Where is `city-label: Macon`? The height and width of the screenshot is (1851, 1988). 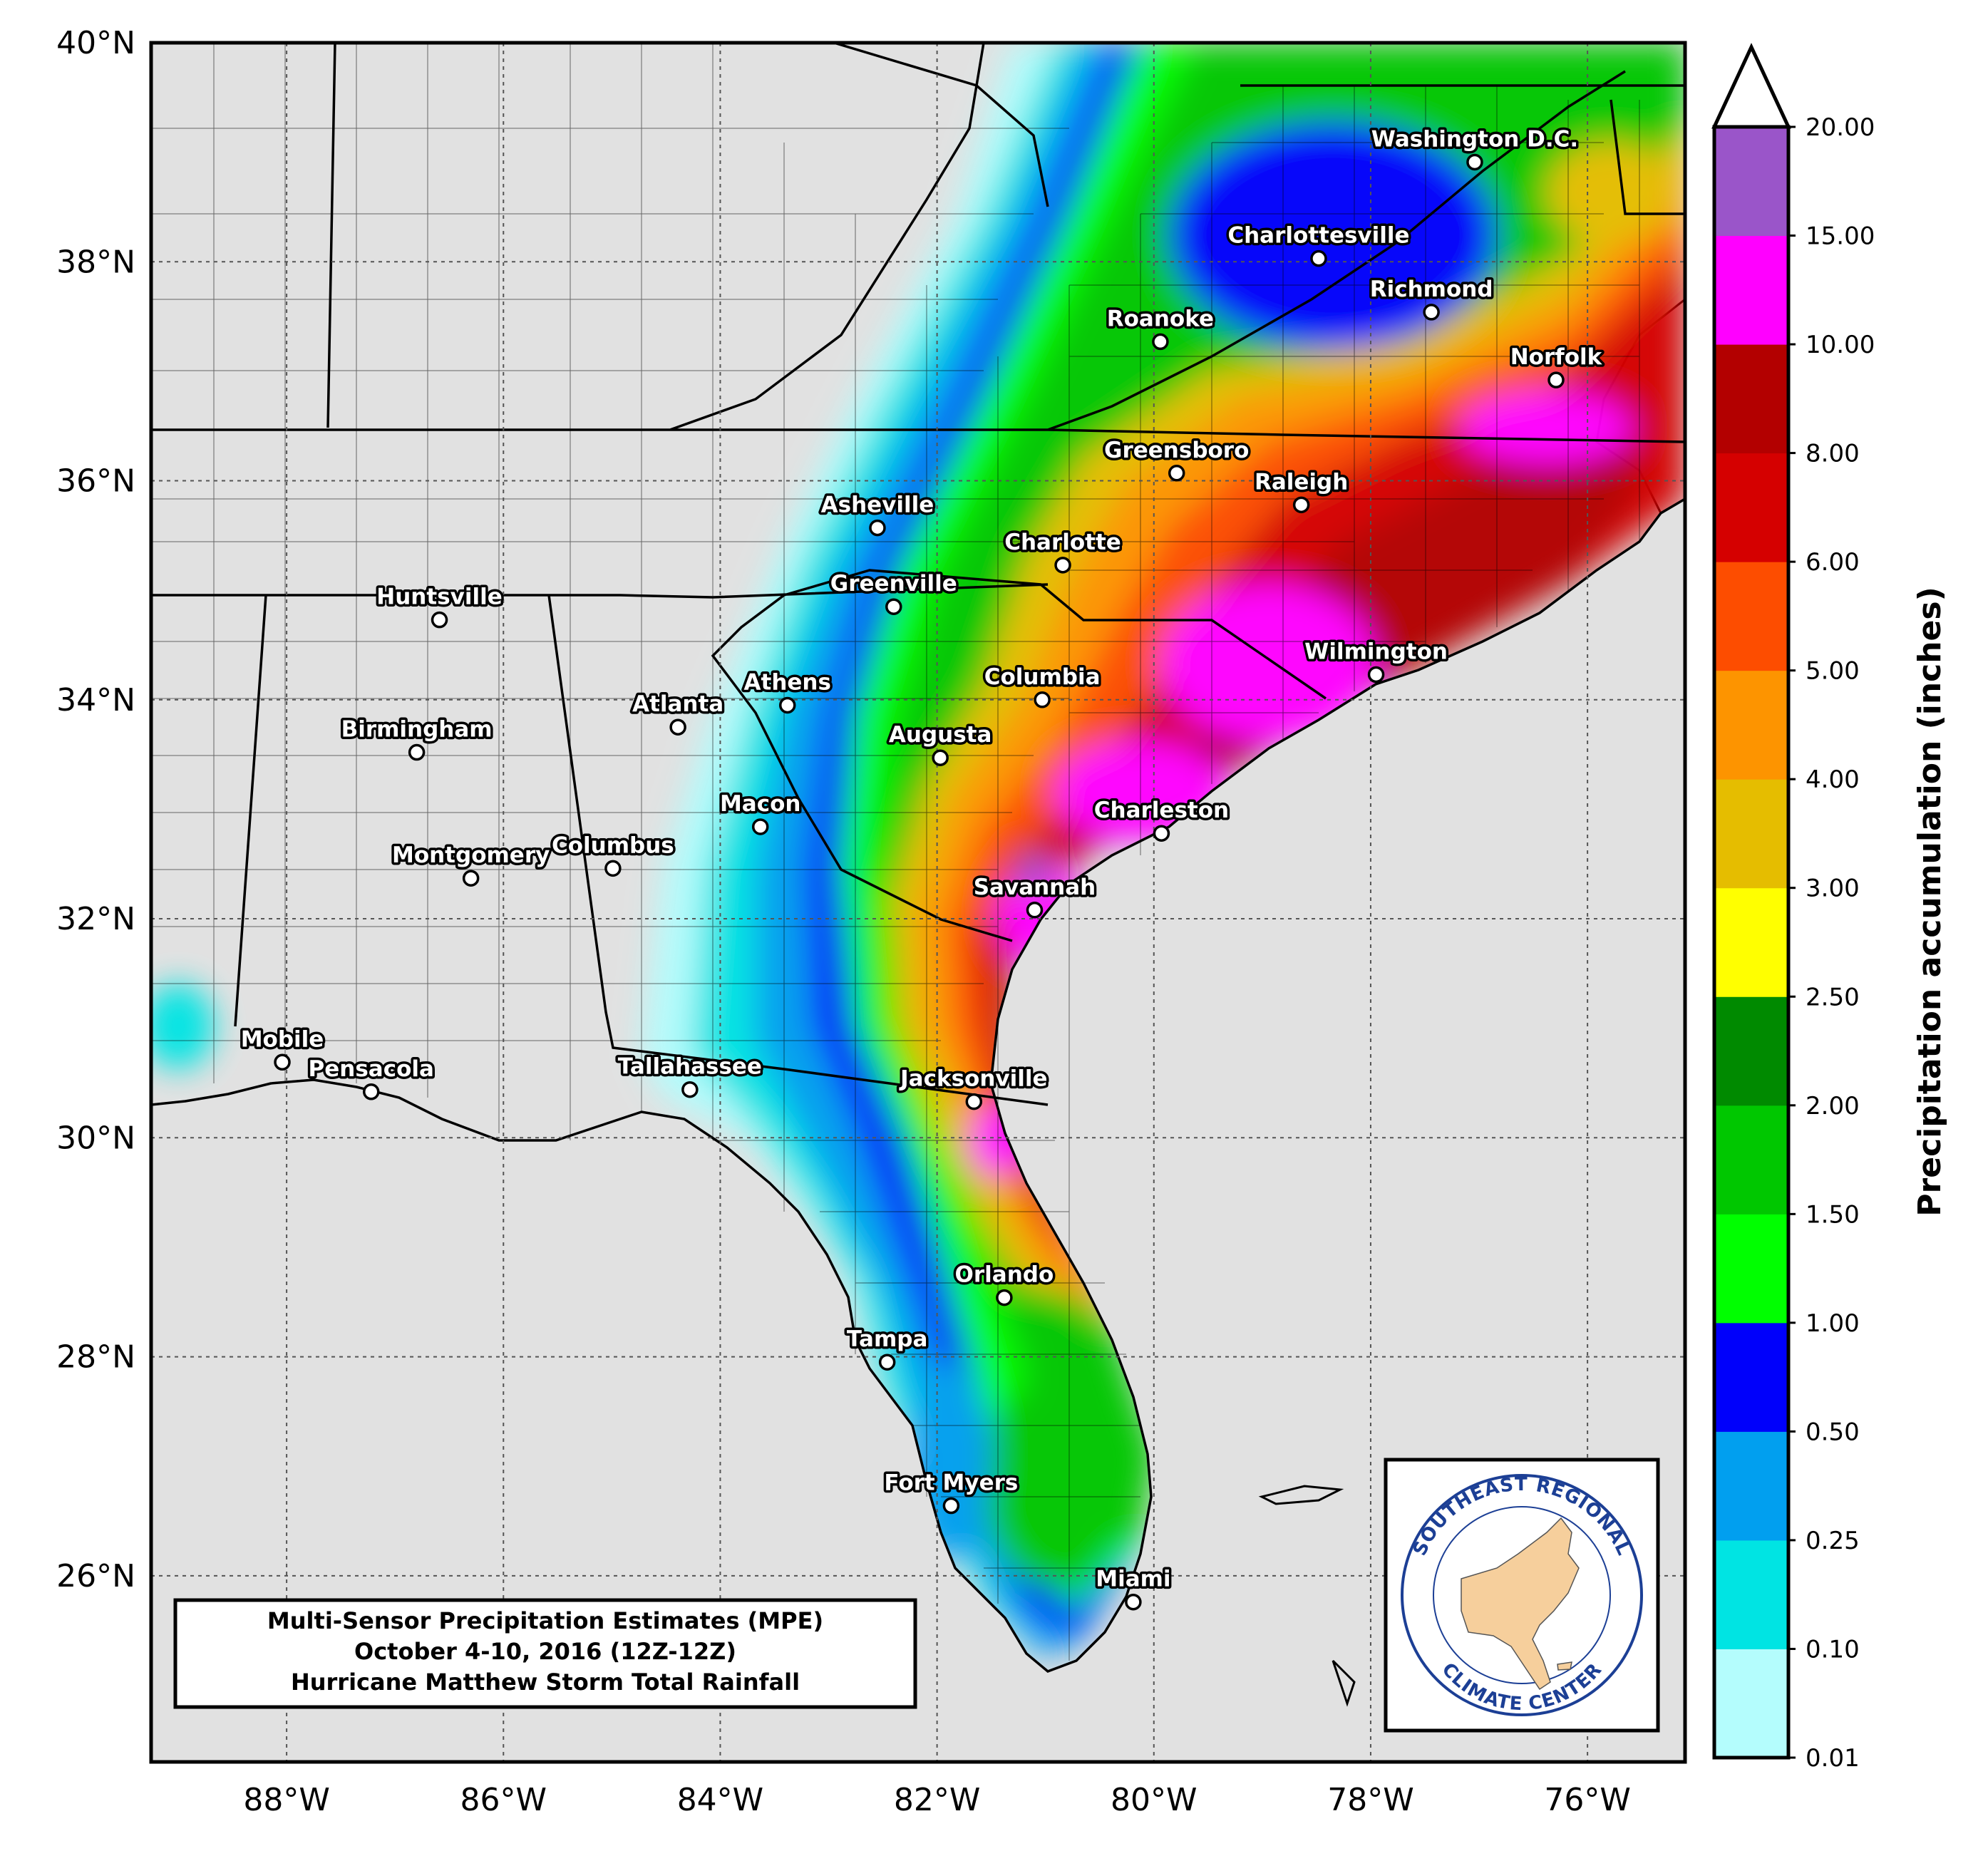
city-label: Macon is located at coordinates (760, 804).